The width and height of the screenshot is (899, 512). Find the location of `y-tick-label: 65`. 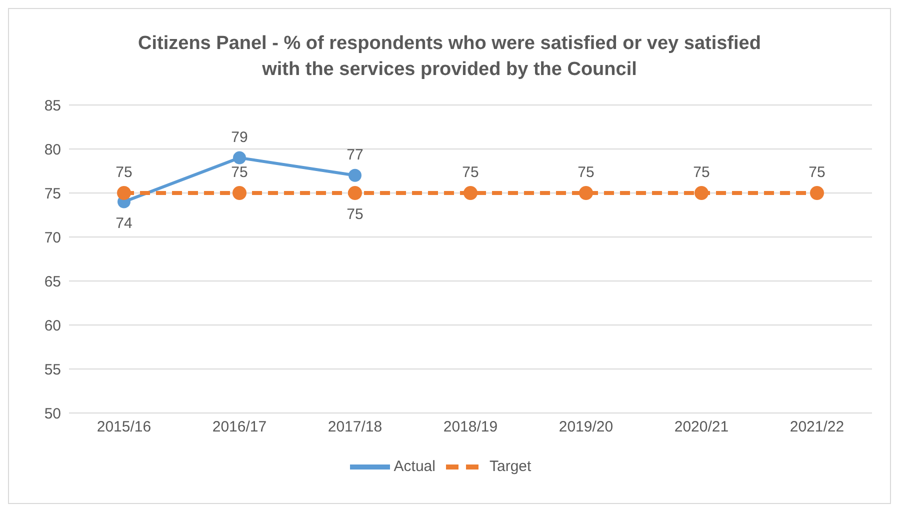

y-tick-label: 65 is located at coordinates (52, 281).